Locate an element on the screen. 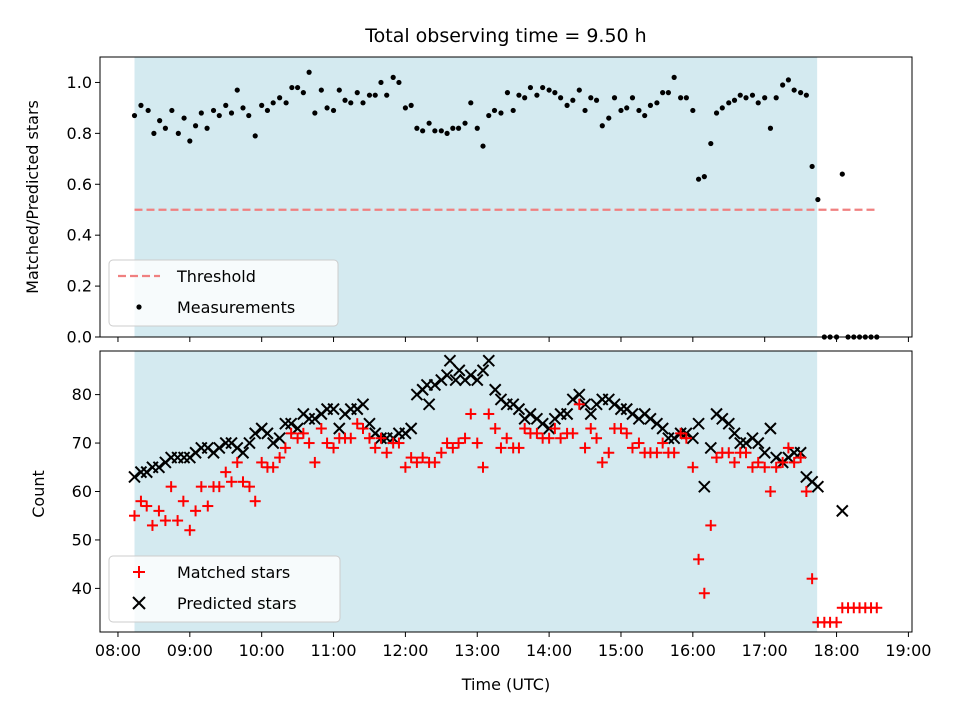 Image resolution: width=960 pixels, height=720 pixels. x-tick-label: 11:00 is located at coordinates (333, 650).